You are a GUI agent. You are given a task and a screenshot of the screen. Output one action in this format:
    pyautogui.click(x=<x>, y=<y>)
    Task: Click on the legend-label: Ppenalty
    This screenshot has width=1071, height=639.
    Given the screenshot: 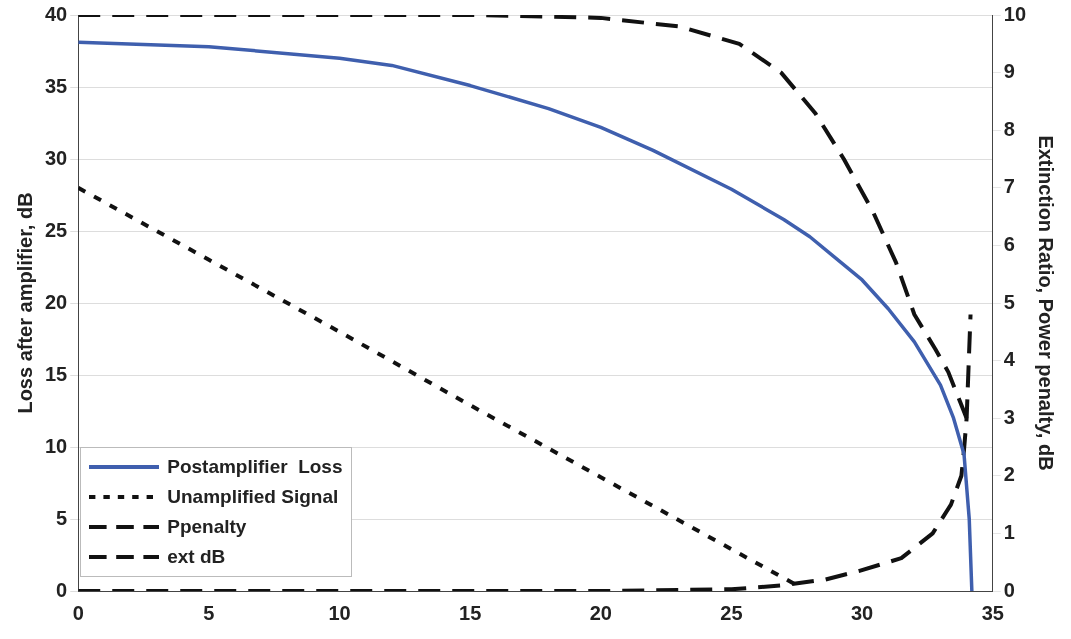 What is the action you would take?
    pyautogui.click(x=207, y=527)
    